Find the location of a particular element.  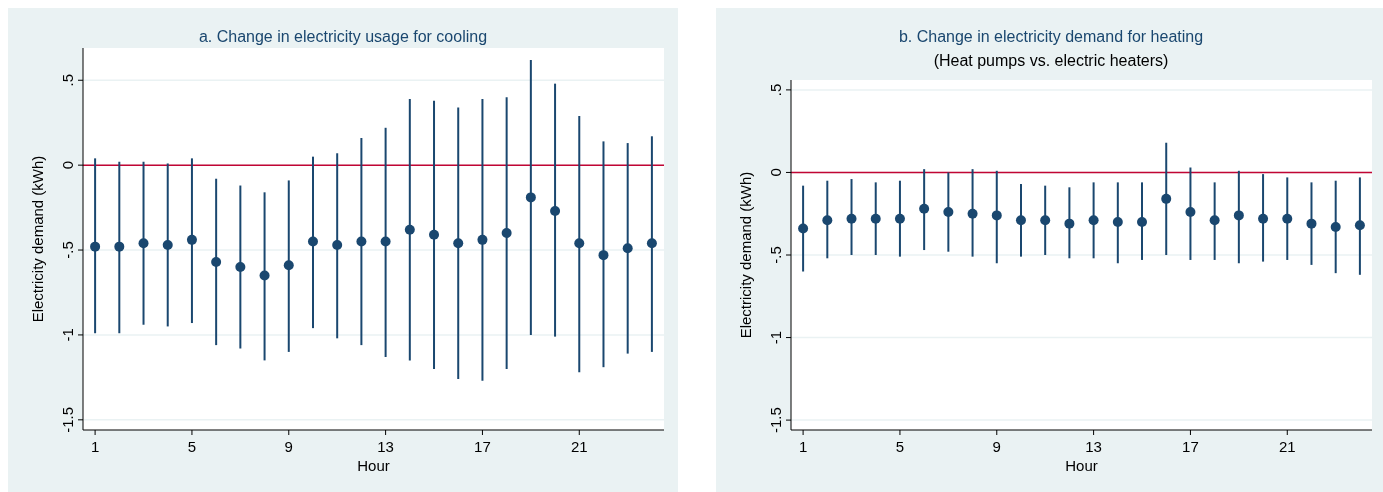

chart-title: b. Change in electricity demand for heating is located at coordinates (1051, 36).